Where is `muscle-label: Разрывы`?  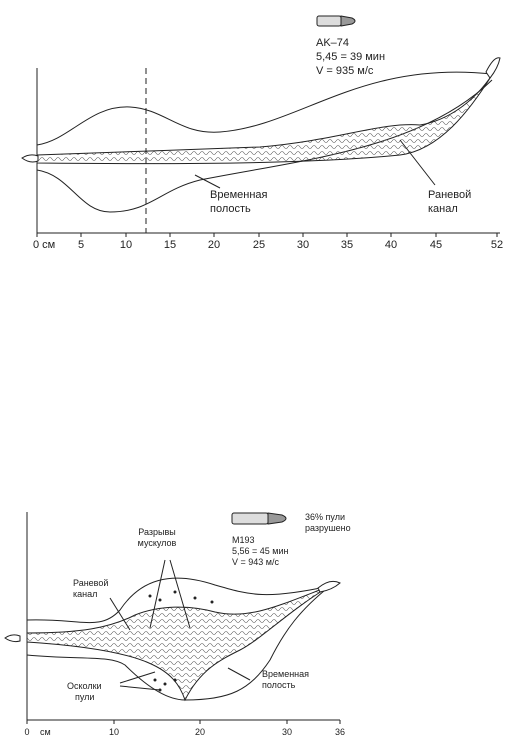 muscle-label: Разрывы is located at coordinates (156, 532).